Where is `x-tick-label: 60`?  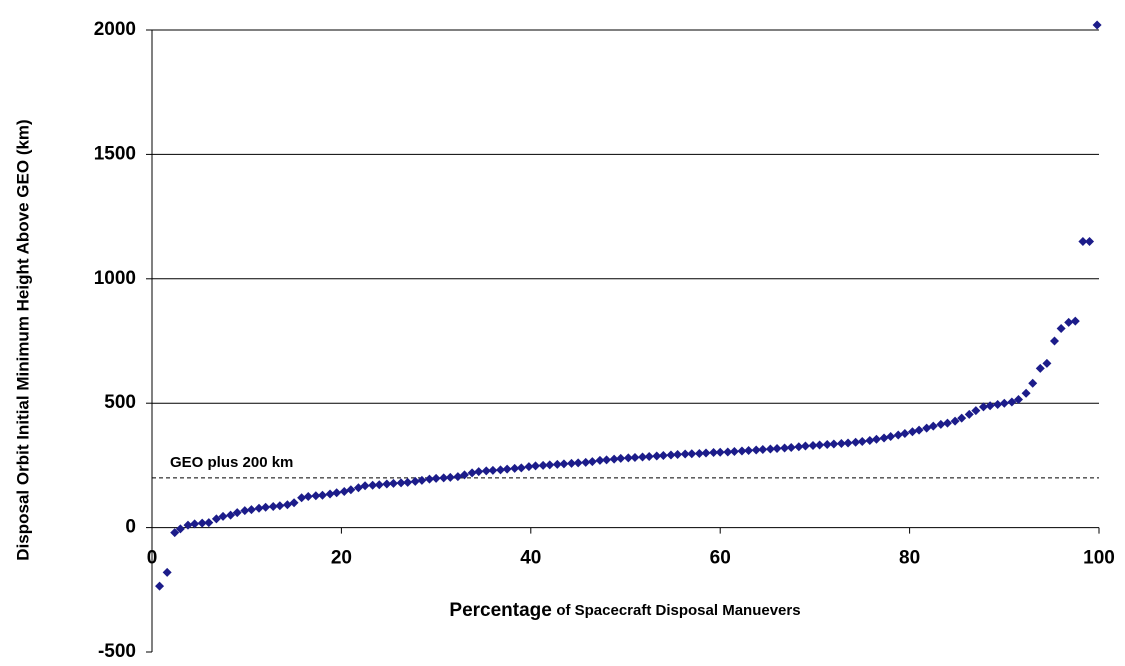 x-tick-label: 60 is located at coordinates (720, 558).